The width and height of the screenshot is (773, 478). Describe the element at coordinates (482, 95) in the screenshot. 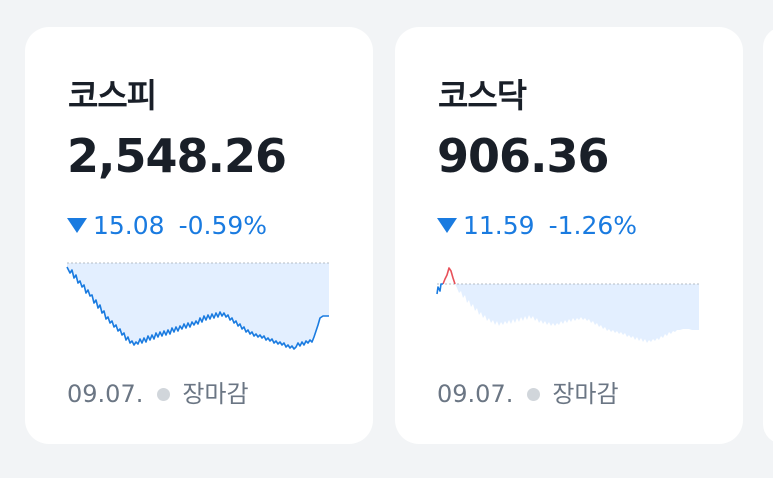

I see `index-name: 코스닥` at that location.